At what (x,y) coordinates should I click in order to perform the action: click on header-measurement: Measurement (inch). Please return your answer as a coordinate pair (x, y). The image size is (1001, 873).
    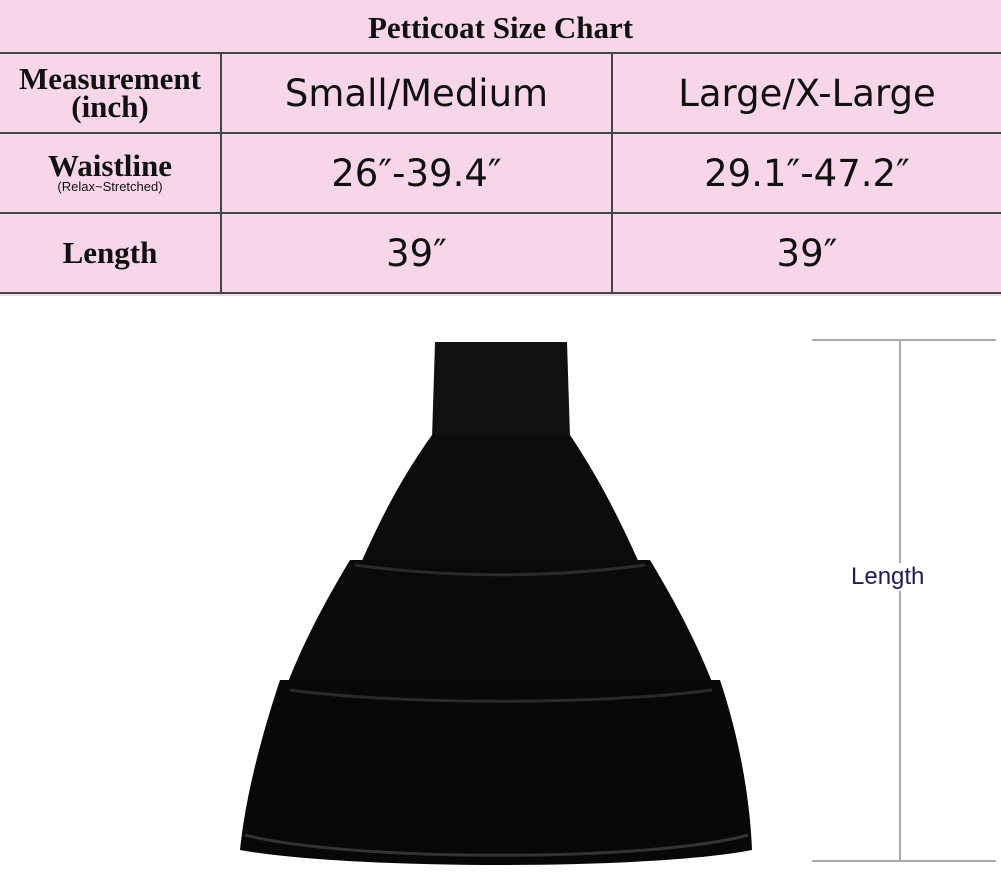
    Looking at the image, I should click on (110, 93).